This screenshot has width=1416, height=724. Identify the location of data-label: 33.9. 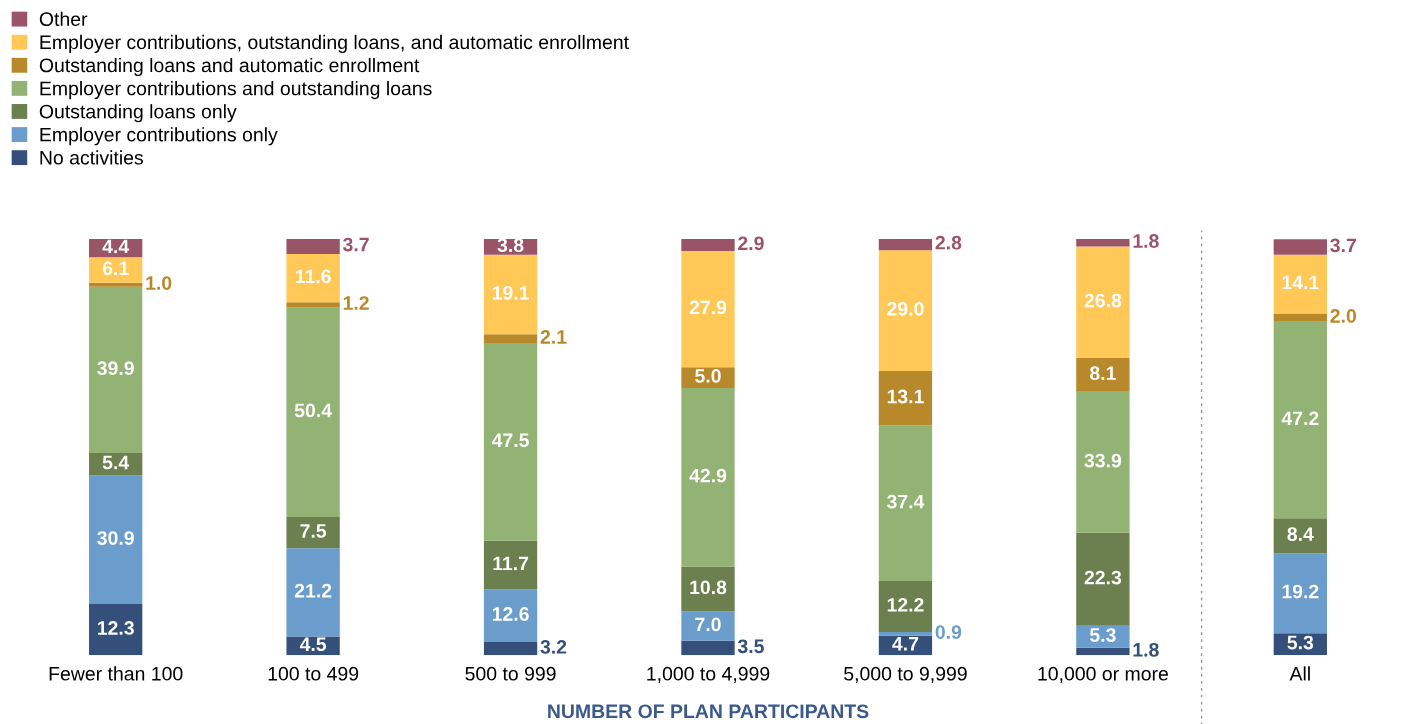
(1103, 460).